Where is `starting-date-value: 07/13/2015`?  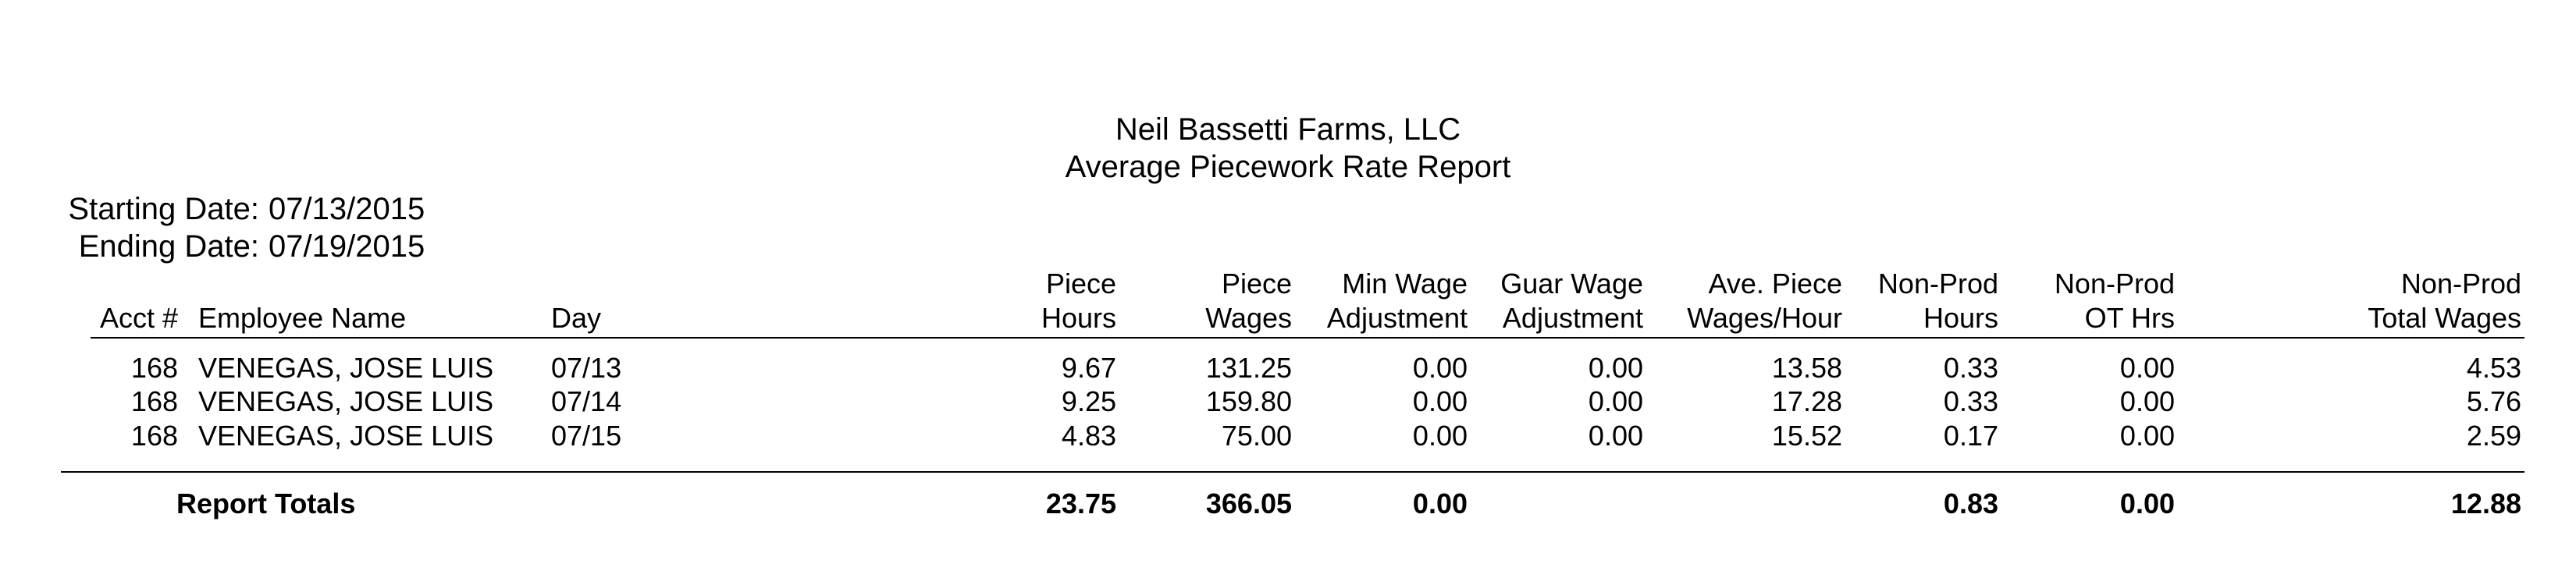
starting-date-value: 07/13/2015 is located at coordinates (347, 209).